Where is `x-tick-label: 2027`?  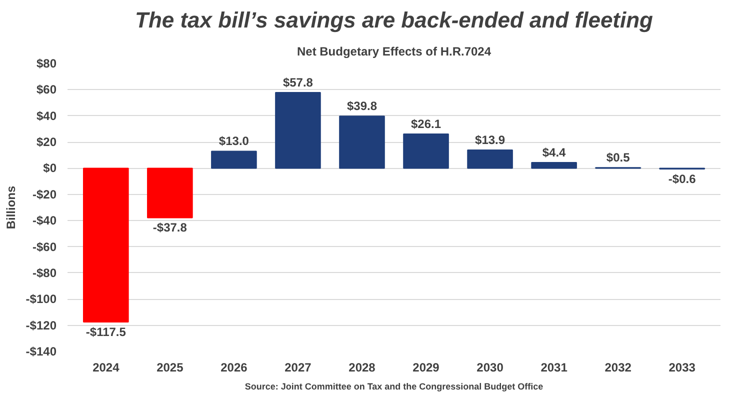 x-tick-label: 2027 is located at coordinates (298, 367).